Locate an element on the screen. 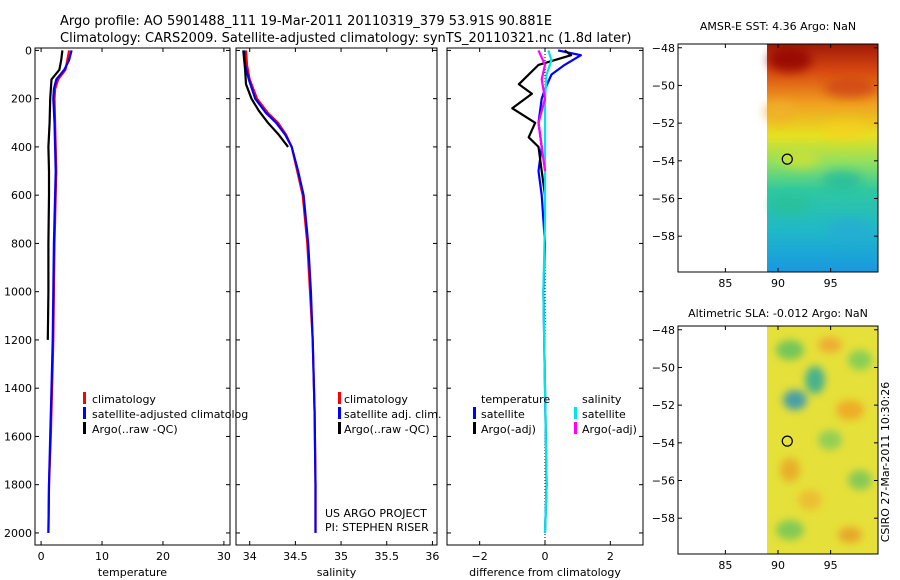 Image resolution: width=900 pixels, height=580 pixels. legend-label-satellite: satellite-adjusted climatolog is located at coordinates (170, 414).